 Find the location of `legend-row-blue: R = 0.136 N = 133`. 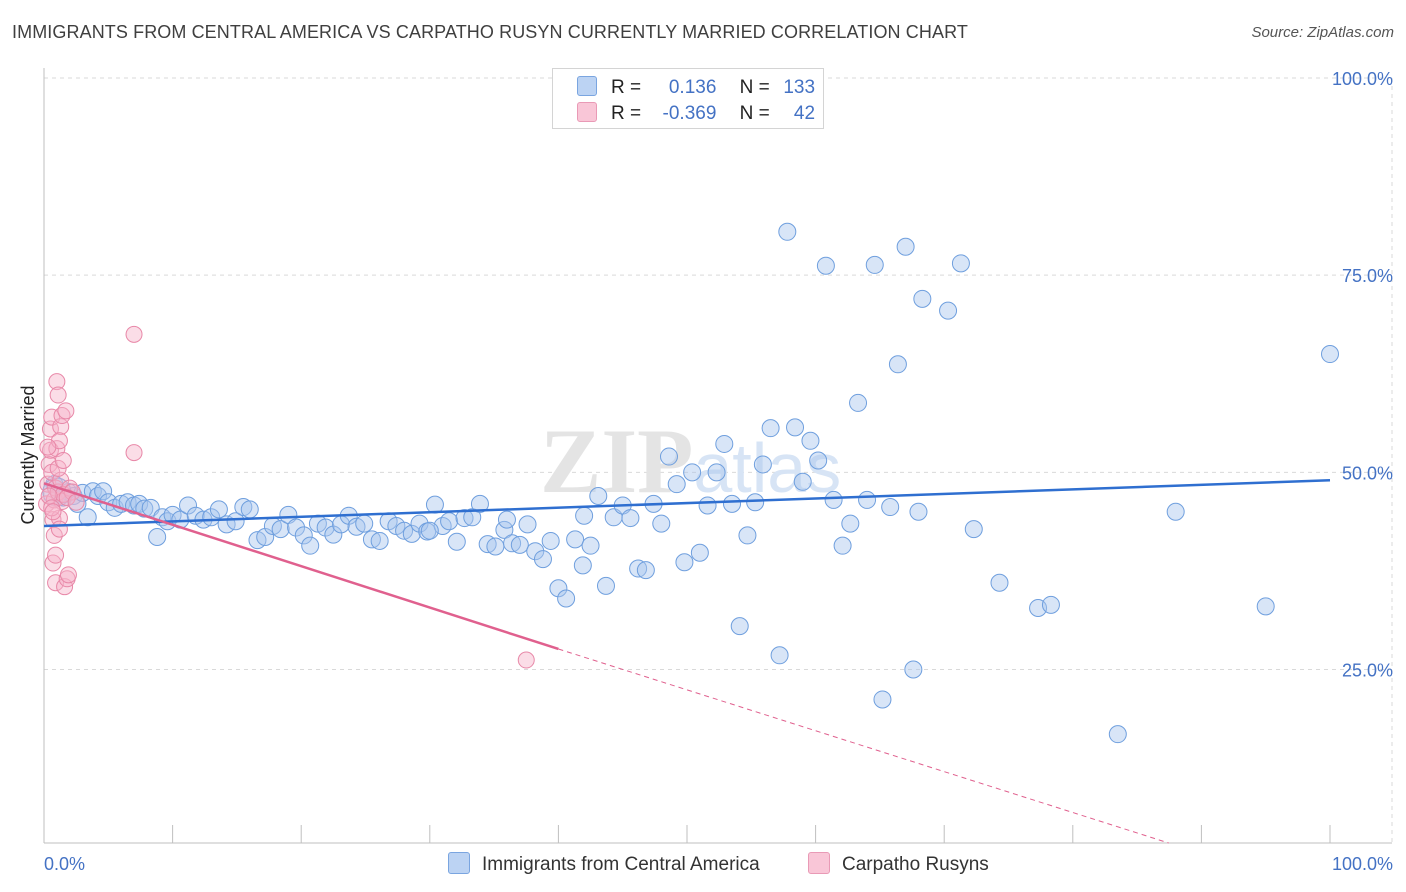

legend-row-blue: R = 0.136 N = 133 is located at coordinates (696, 88).